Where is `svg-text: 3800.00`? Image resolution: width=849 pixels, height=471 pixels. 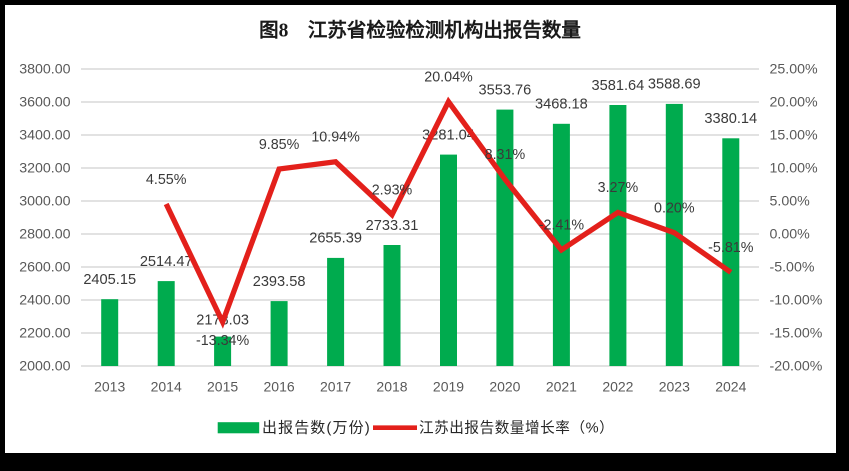 svg-text: 3800.00 is located at coordinates (44, 70).